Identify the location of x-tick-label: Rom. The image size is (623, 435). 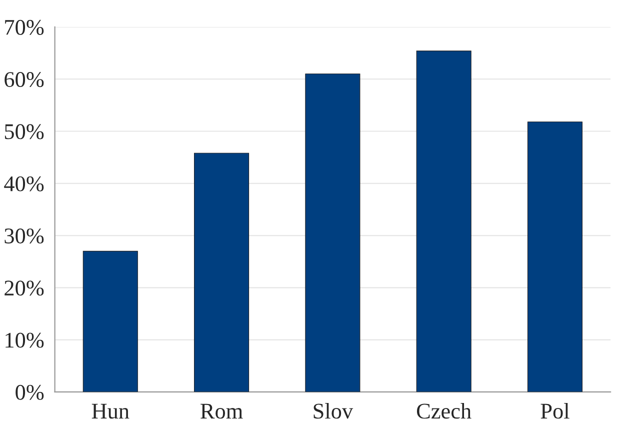
(221, 411).